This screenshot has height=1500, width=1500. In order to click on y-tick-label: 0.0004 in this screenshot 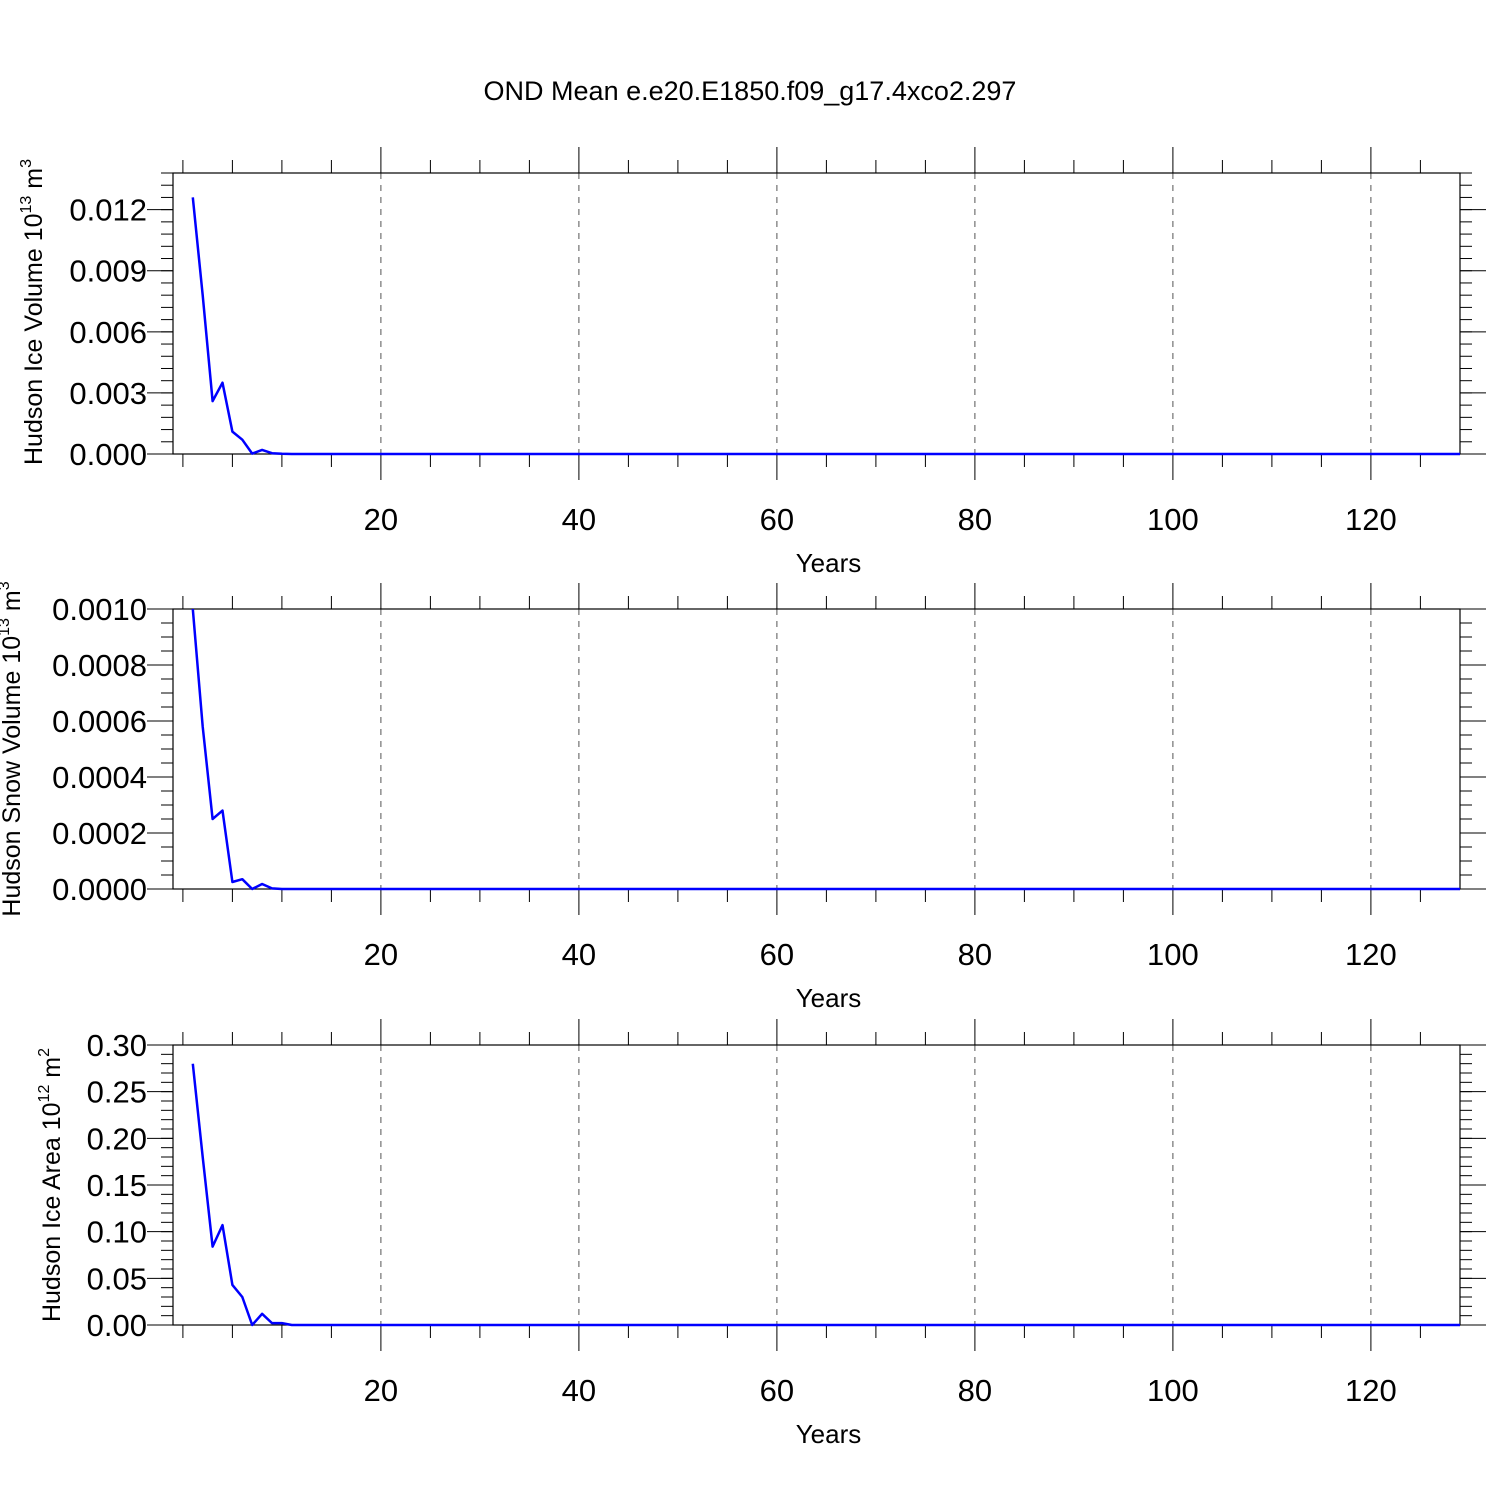, I will do `click(99, 777)`.